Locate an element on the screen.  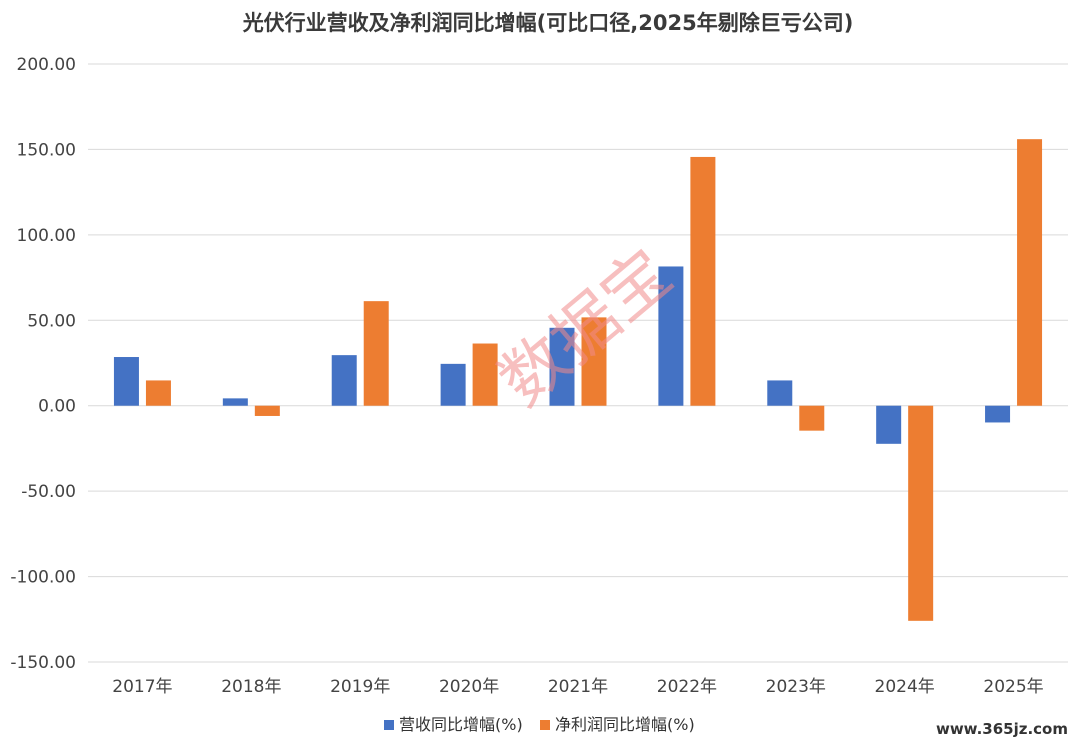
site-mark: www.365jz.com is located at coordinates (1002, 729).